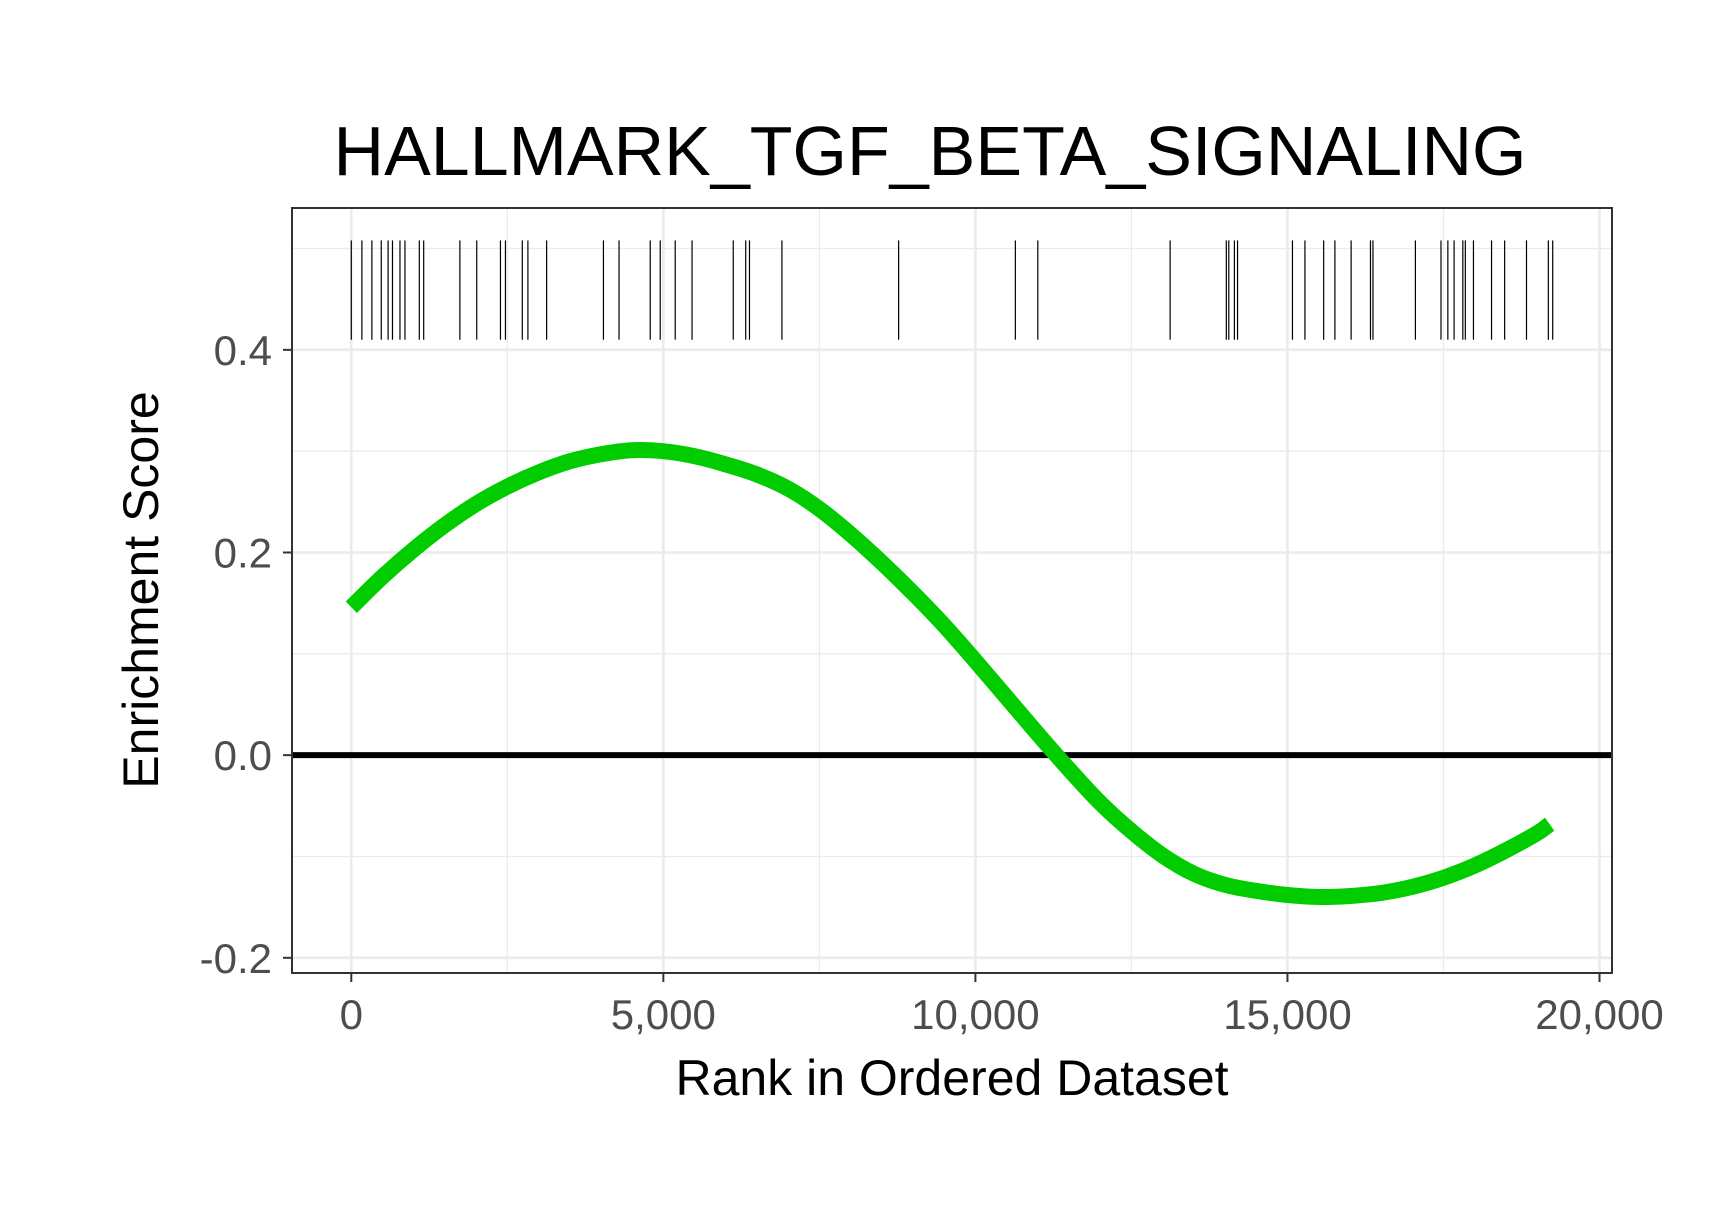  What do you see at coordinates (243, 755) in the screenshot?
I see `y-tick-label: 0.0` at bounding box center [243, 755].